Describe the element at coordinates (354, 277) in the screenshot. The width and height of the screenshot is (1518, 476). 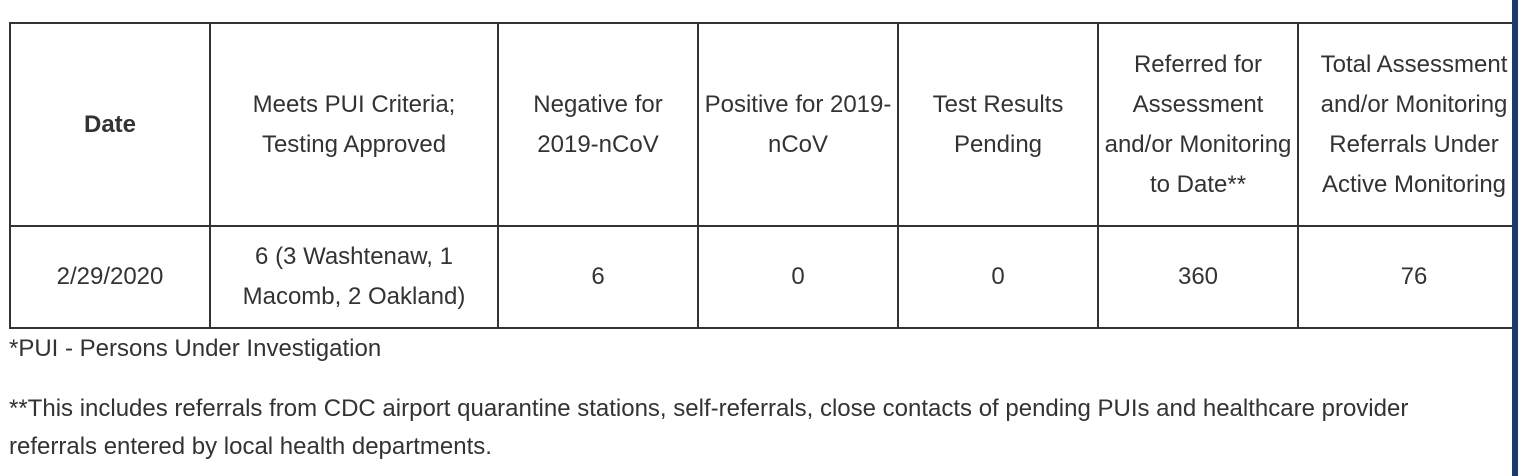
I see `table-cell: 6 (3 Washtenaw, 1 Macomb, 2 Oakland)` at that location.